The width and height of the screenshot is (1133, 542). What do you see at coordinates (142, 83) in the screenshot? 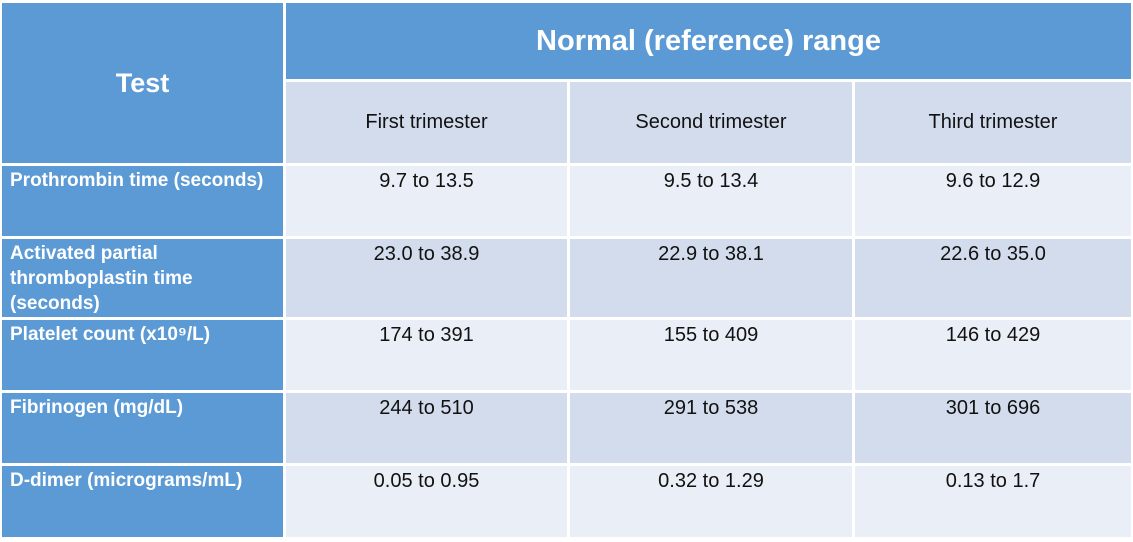
I see `test-column-header: Test` at bounding box center [142, 83].